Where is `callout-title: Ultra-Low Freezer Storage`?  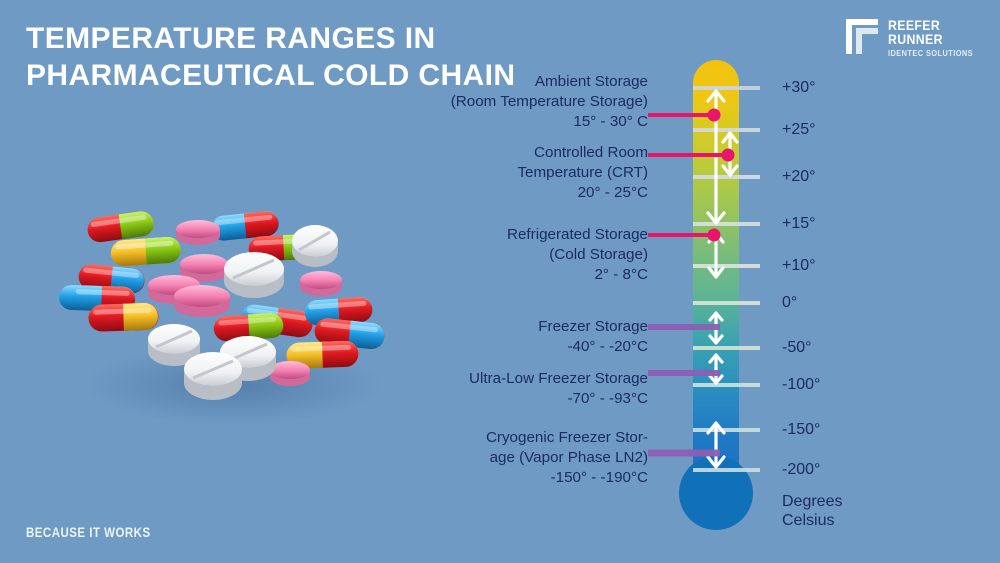
callout-title: Ultra-Low Freezer Storage is located at coordinates (558, 378).